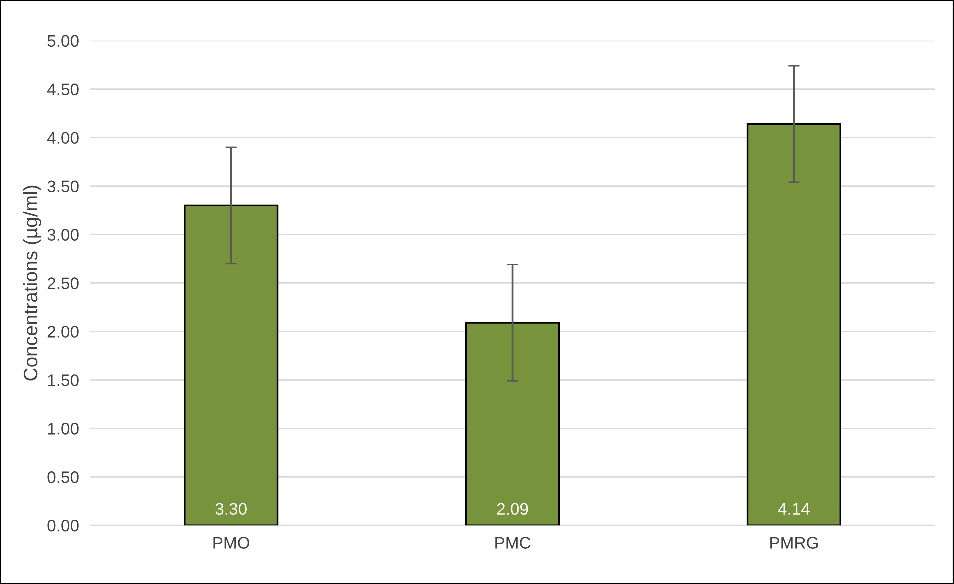 The width and height of the screenshot is (954, 584). What do you see at coordinates (63, 380) in the screenshot?
I see `y-tick-label: 1.50` at bounding box center [63, 380].